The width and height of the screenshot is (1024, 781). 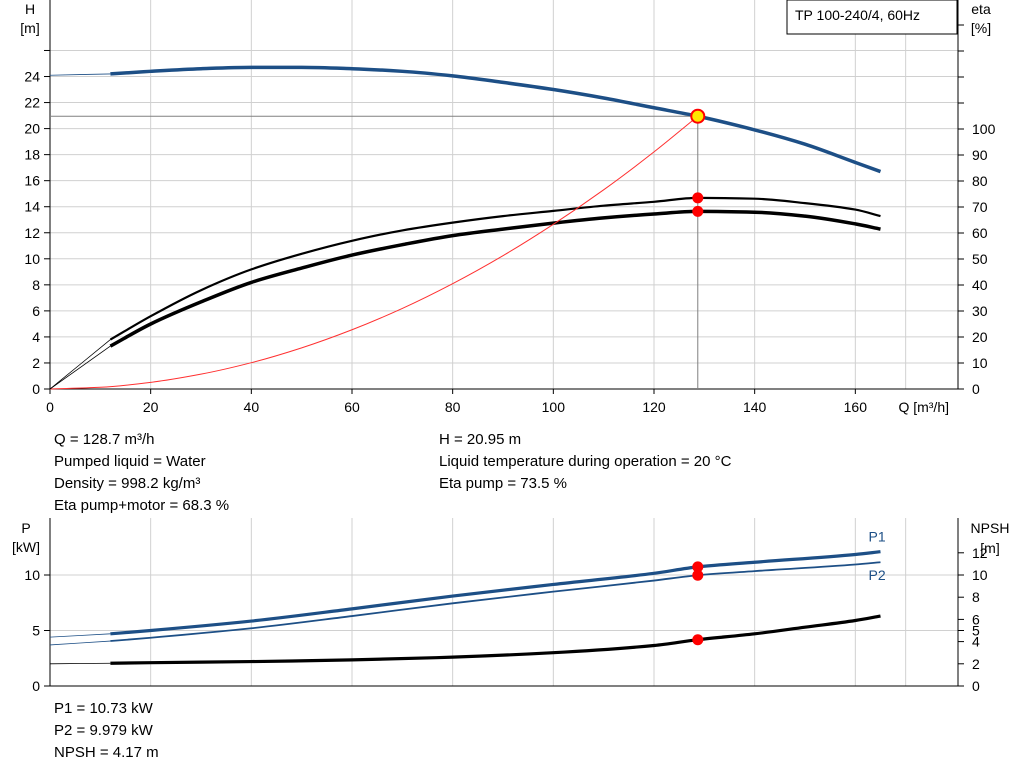 What do you see at coordinates (554, 407) in the screenshot?
I see `x-tick-label: 100` at bounding box center [554, 407].